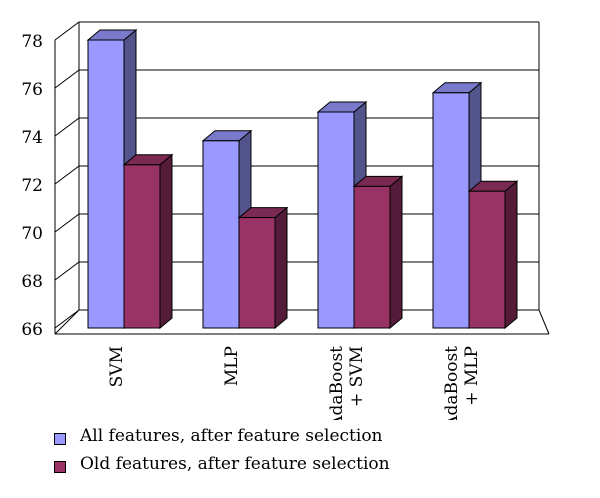  Describe the element at coordinates (337, 383) in the screenshot. I see `x-tick-label-2-0: AdaBoost` at that location.